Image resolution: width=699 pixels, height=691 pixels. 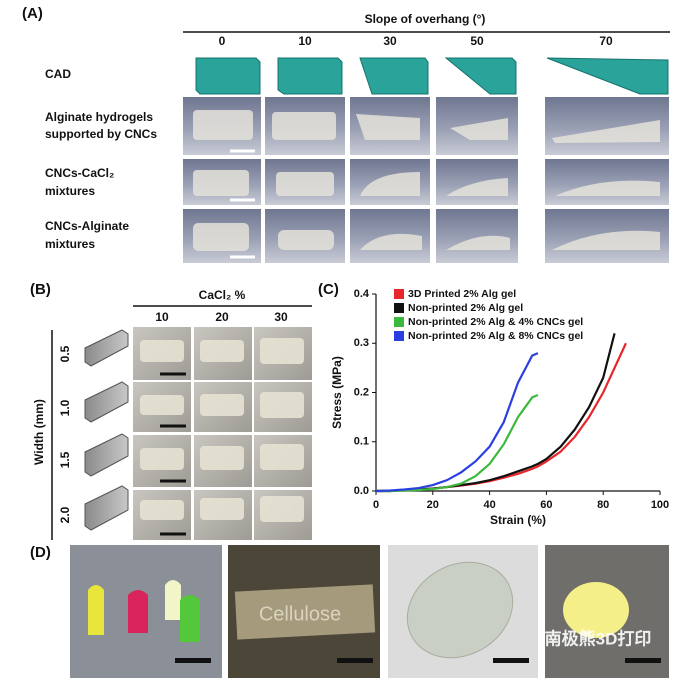 What do you see at coordinates (65, 407) in the screenshot?
I see `row-label: 1.0` at bounding box center [65, 407].